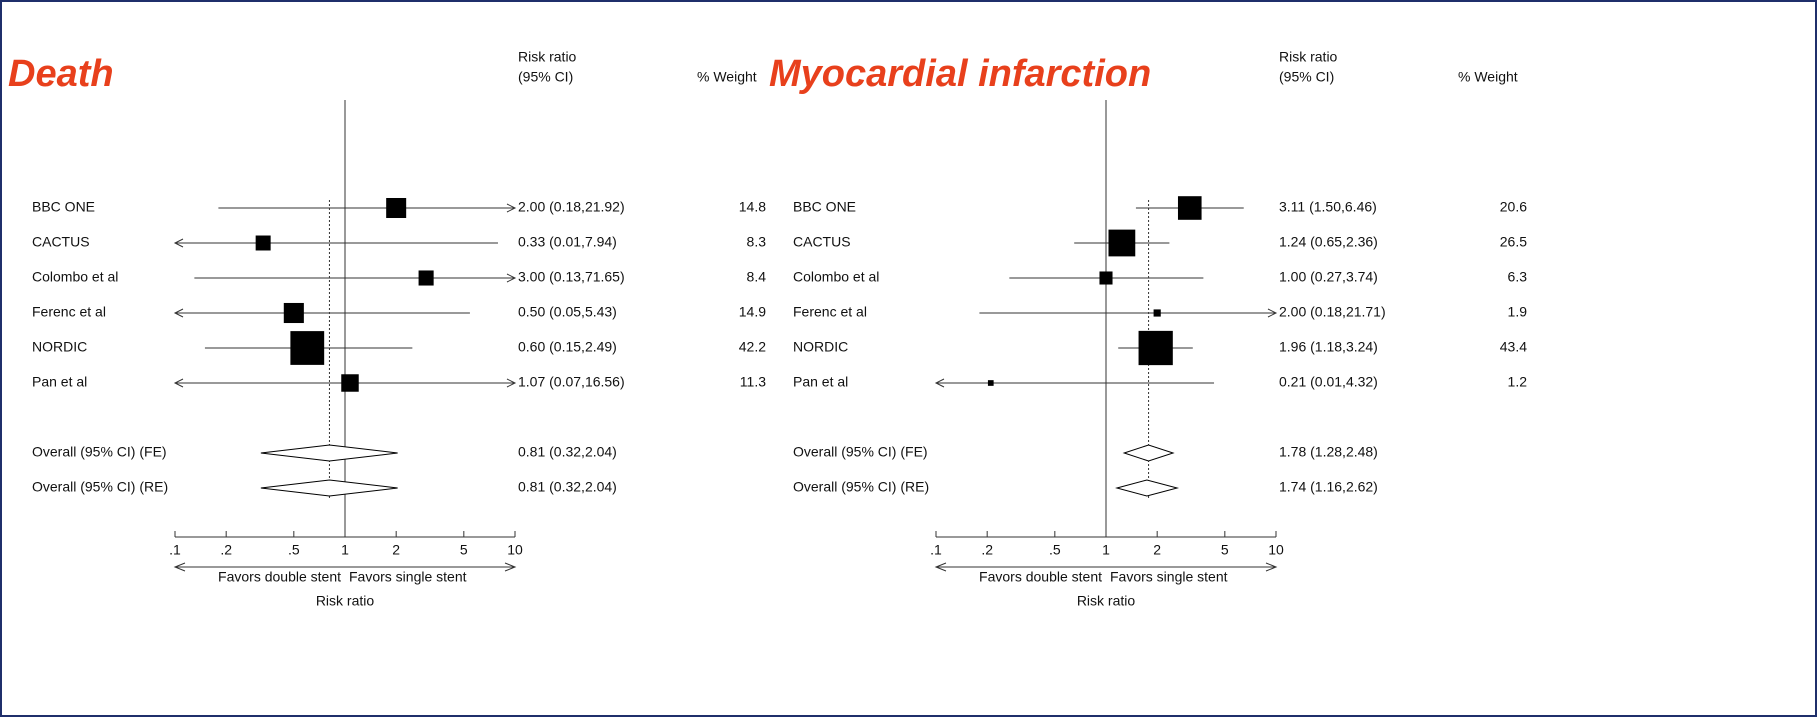 The height and width of the screenshot is (717, 1817). What do you see at coordinates (1518, 382) in the screenshot?
I see `weight-label: 1.2` at bounding box center [1518, 382].